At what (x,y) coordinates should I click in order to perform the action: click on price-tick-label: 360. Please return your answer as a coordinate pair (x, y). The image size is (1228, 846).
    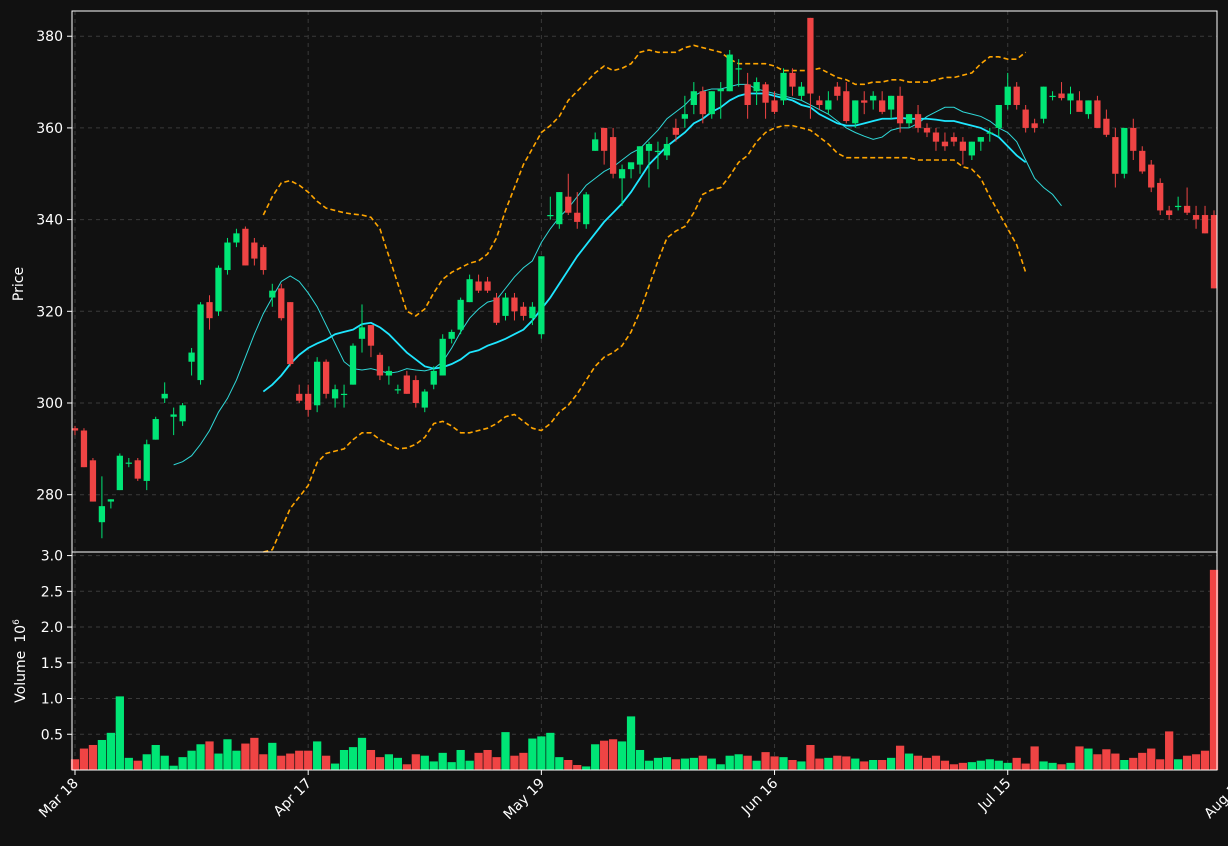
    Looking at the image, I should click on (49, 129).